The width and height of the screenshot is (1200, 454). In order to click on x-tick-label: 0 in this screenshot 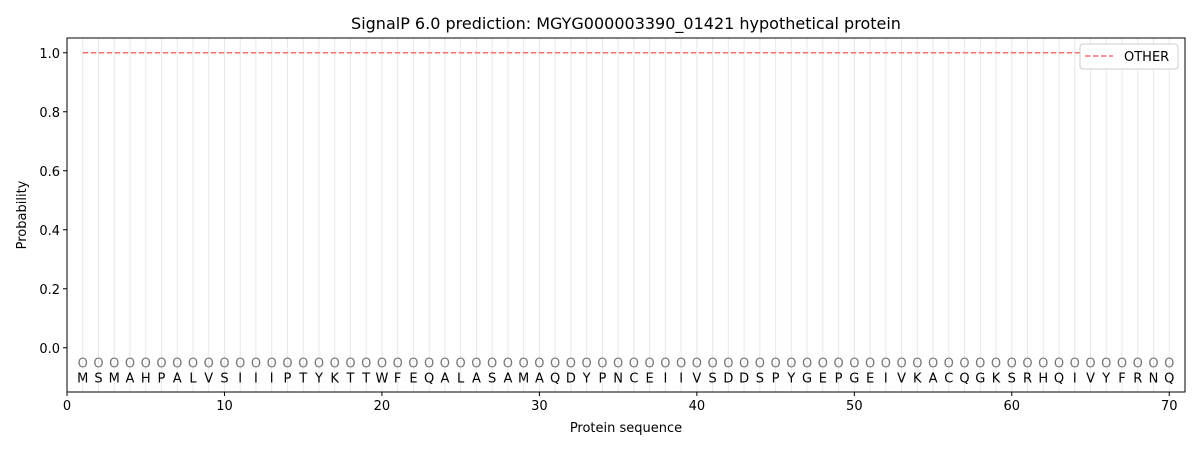, I will do `click(67, 406)`.